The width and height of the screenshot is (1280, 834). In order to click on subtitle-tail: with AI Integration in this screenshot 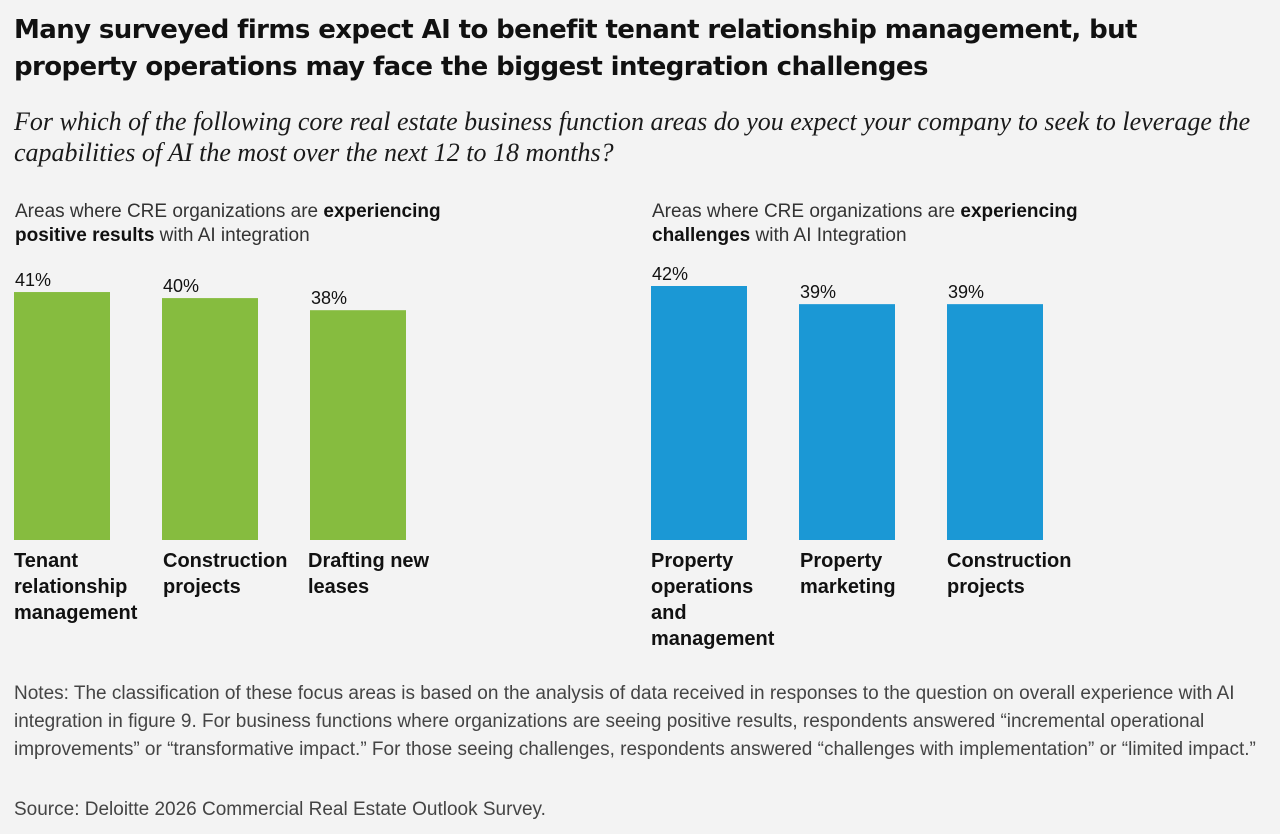, I will do `click(828, 235)`.